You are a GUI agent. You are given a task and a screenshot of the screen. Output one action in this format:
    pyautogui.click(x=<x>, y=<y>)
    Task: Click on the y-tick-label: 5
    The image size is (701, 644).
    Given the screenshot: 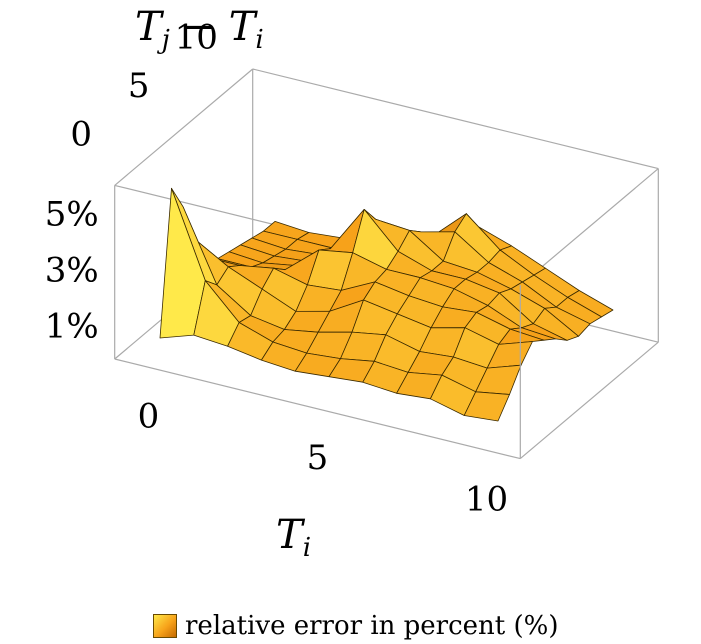 What is the action you would take?
    pyautogui.click(x=139, y=86)
    